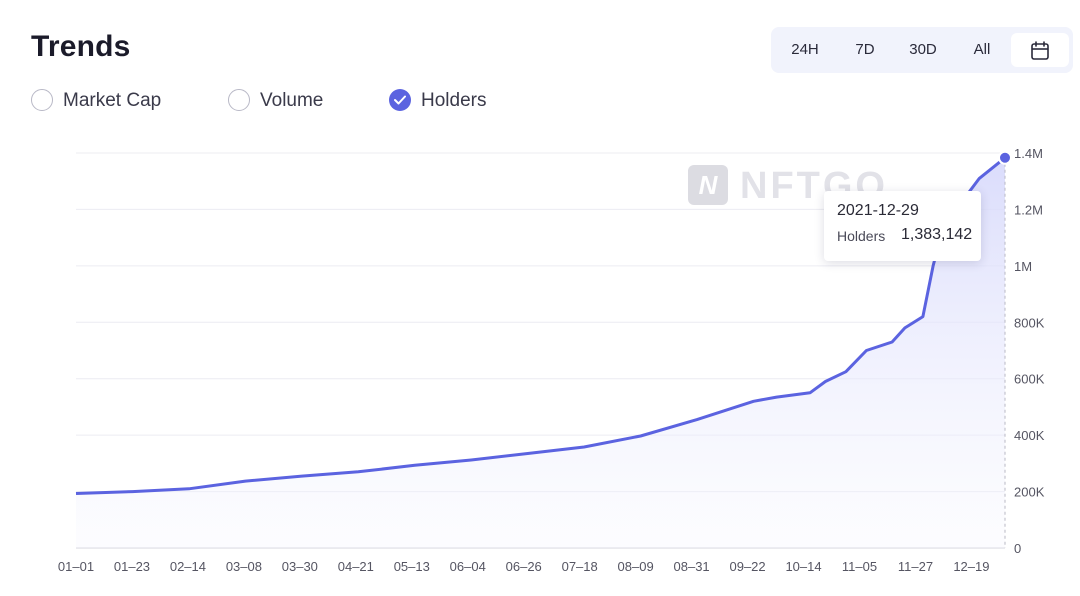 The width and height of the screenshot is (1080, 596). What do you see at coordinates (747, 566) in the screenshot?
I see `x-tick-label: 09–22` at bounding box center [747, 566].